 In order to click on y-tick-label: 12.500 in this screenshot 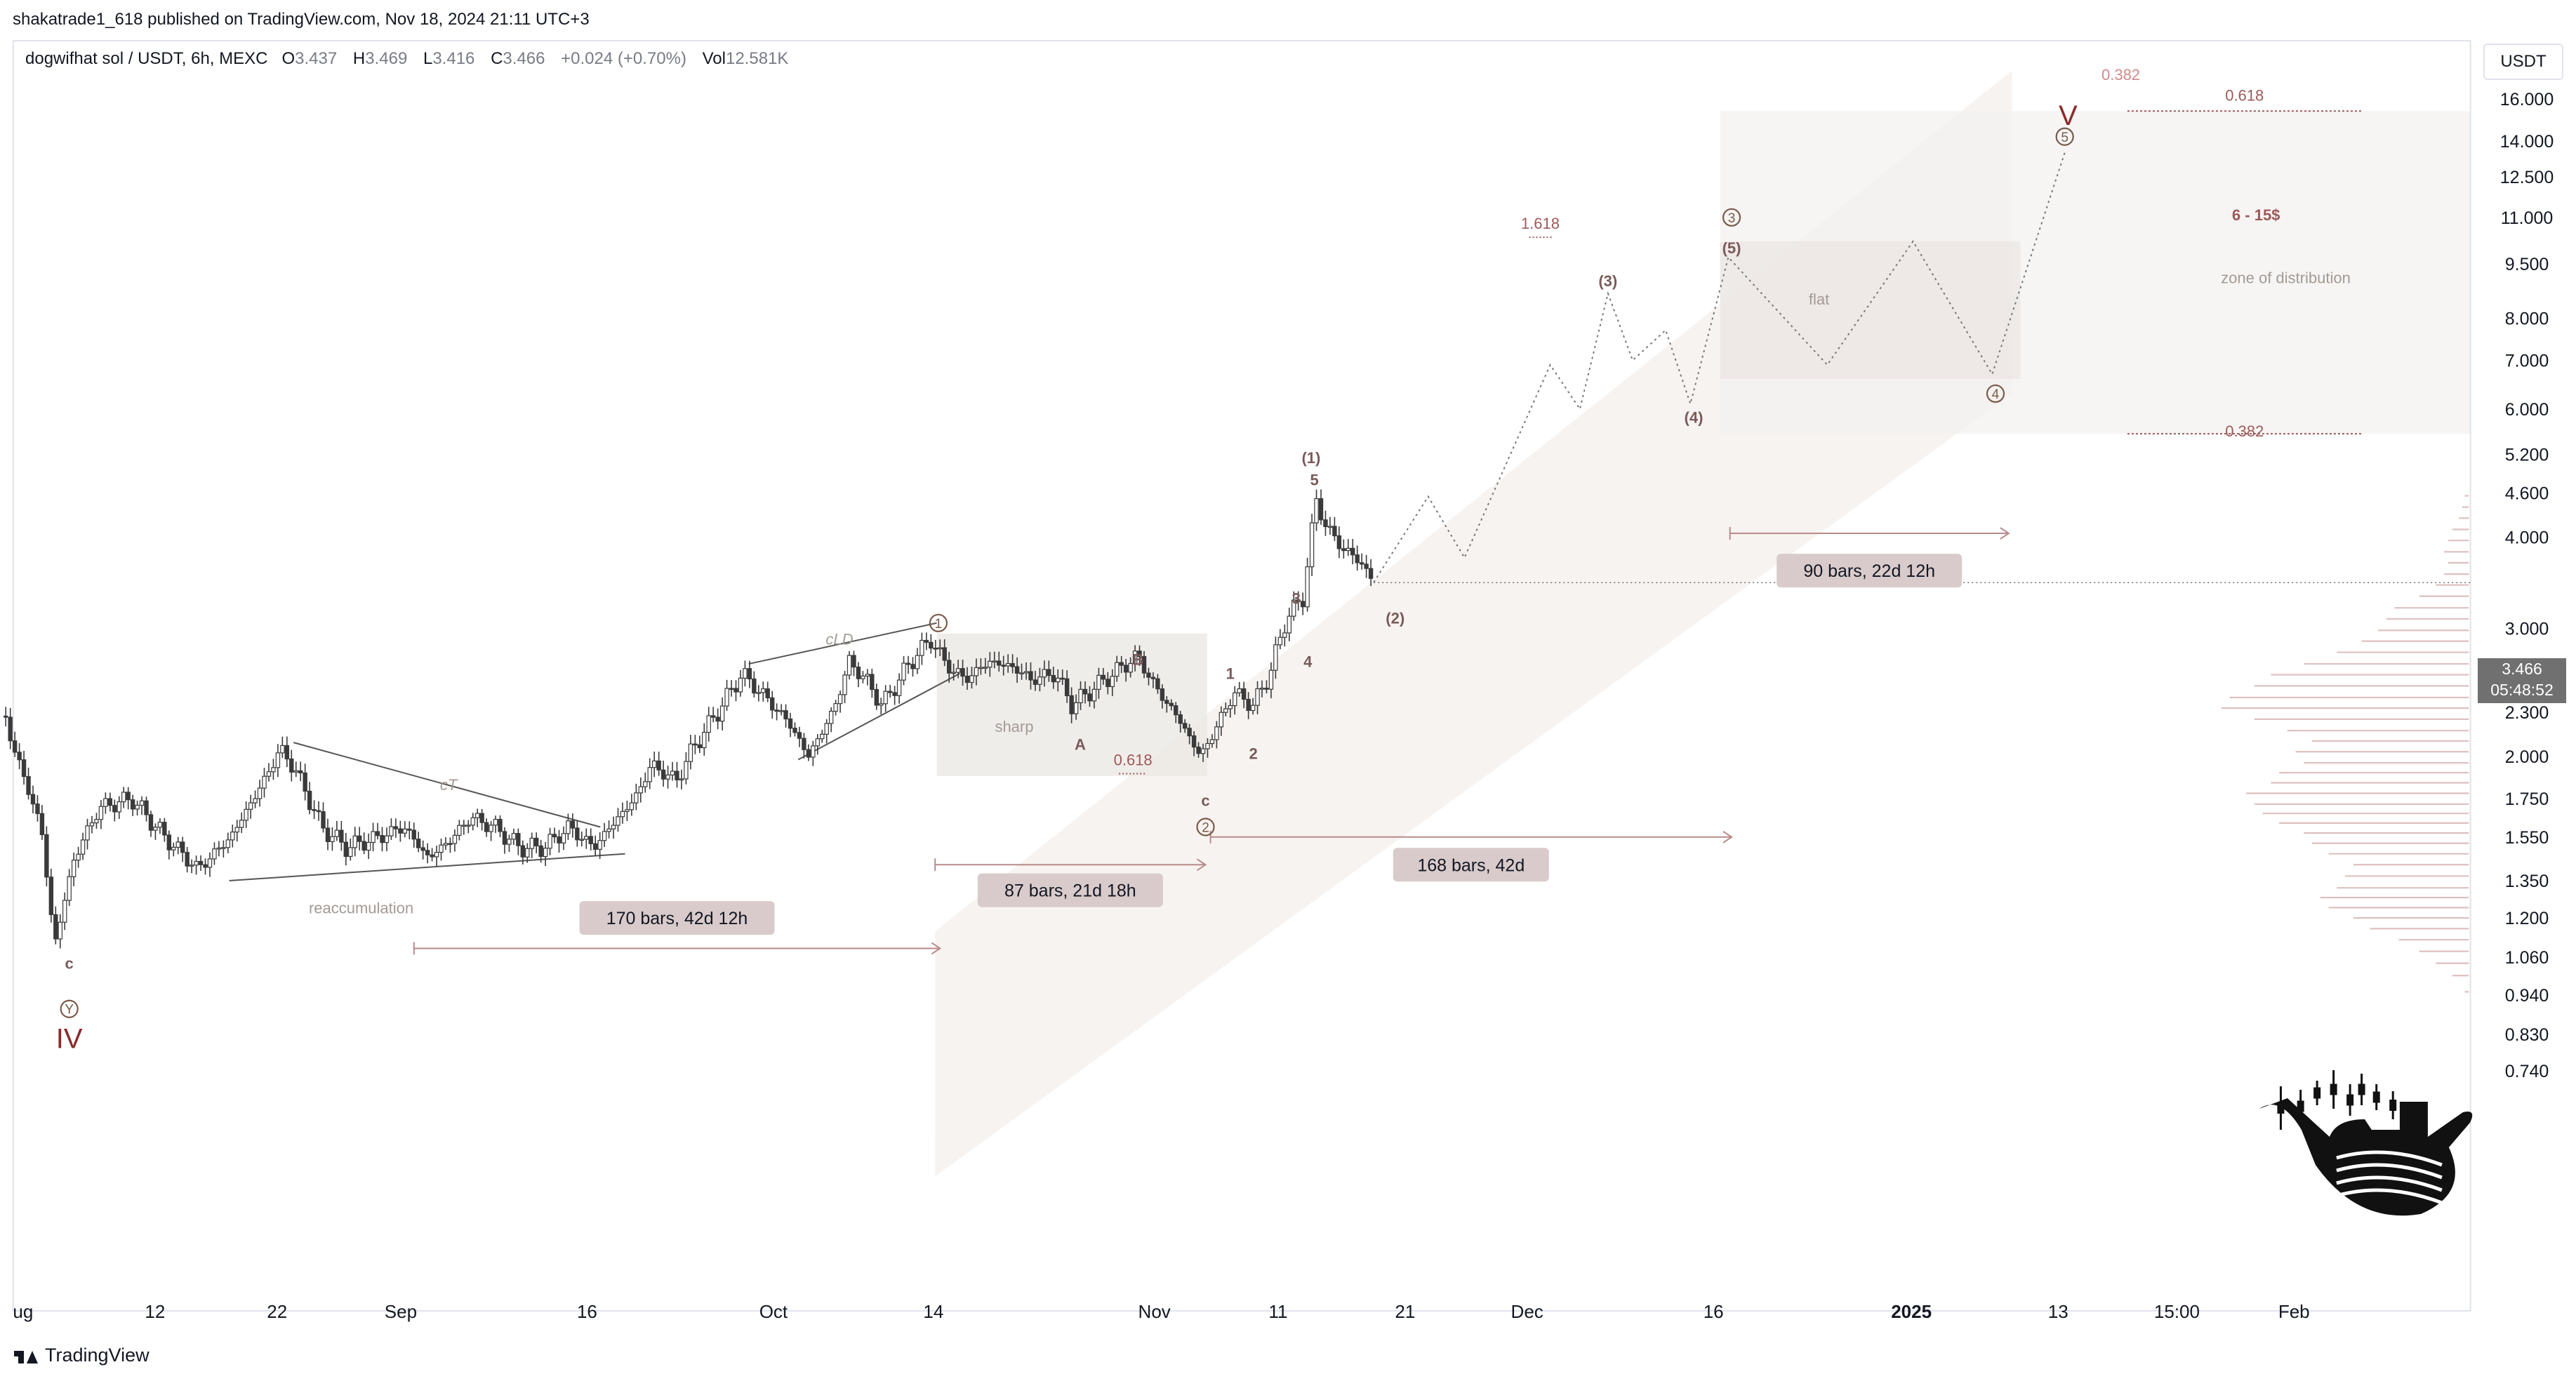, I will do `click(2527, 177)`.